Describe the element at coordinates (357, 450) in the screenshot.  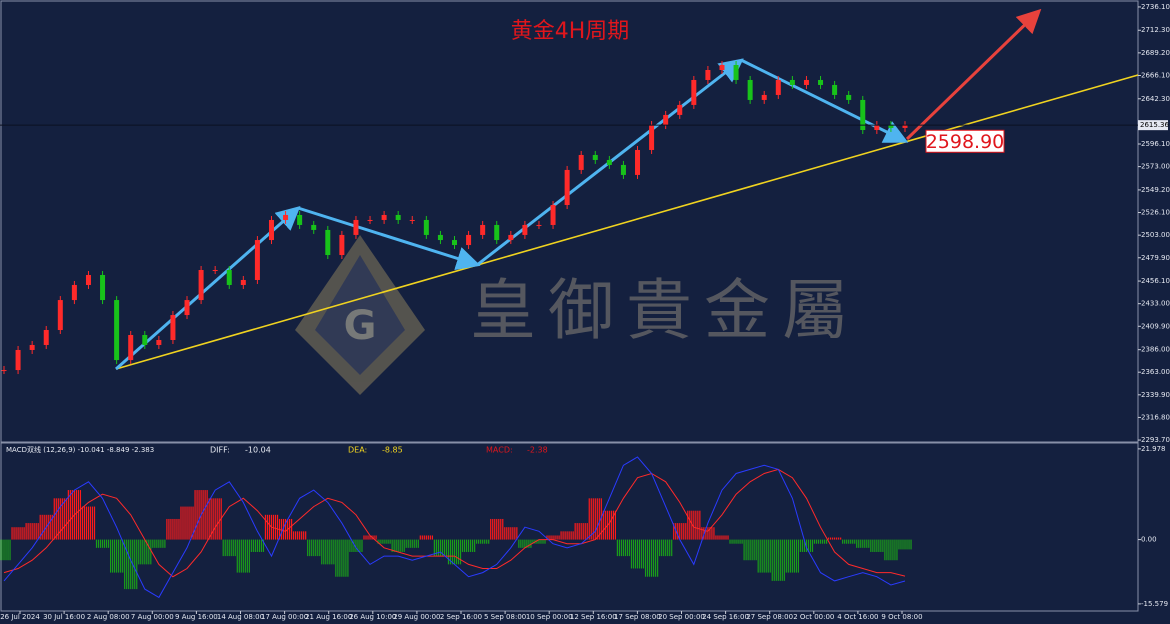
I see `dea-label: DEA:` at that location.